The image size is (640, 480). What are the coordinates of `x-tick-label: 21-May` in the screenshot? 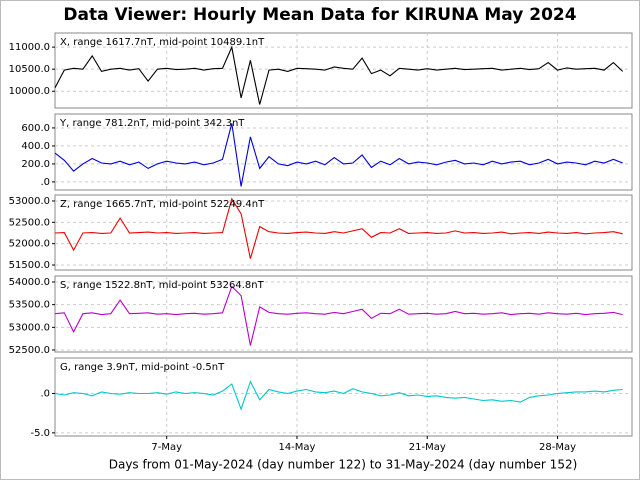 It's located at (427, 447).